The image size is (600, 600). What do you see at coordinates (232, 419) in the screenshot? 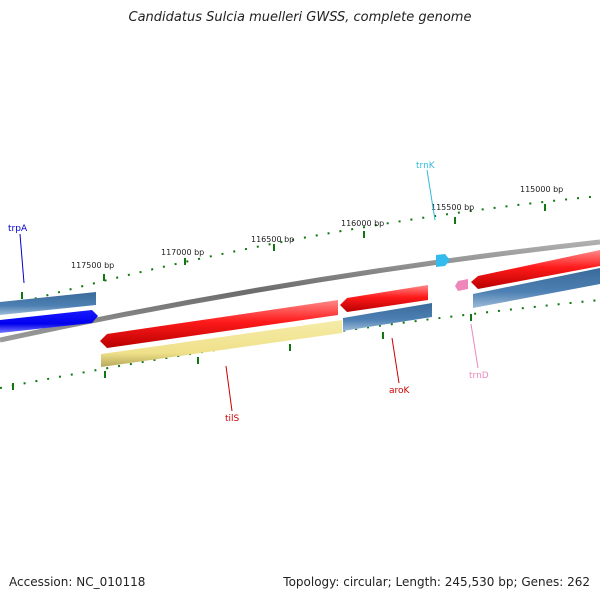
I see `gene-label-tilS: tilS` at bounding box center [232, 419].